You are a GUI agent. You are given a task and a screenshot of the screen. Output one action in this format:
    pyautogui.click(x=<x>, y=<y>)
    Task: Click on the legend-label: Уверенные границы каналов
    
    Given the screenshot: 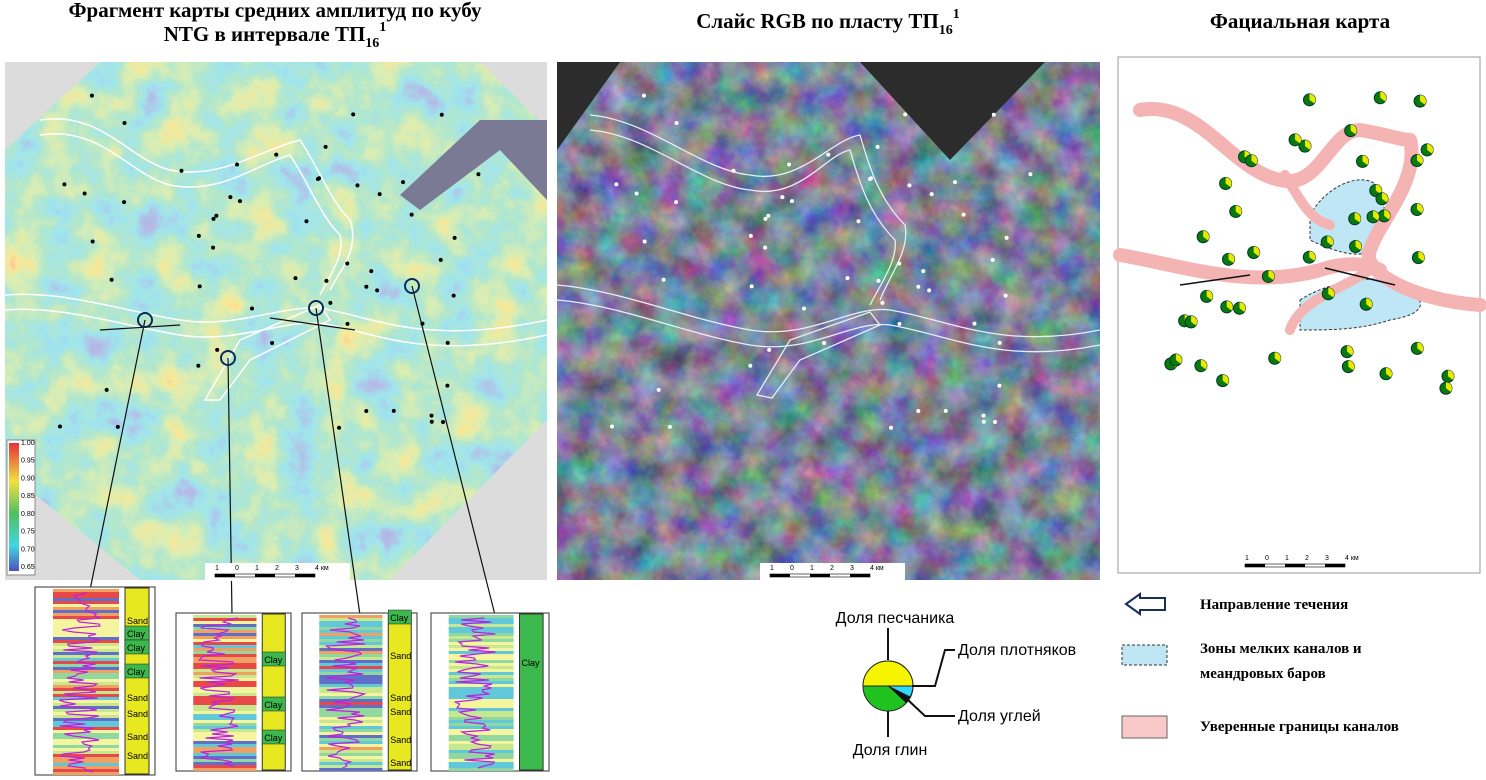 What is the action you would take?
    pyautogui.click(x=1299, y=727)
    